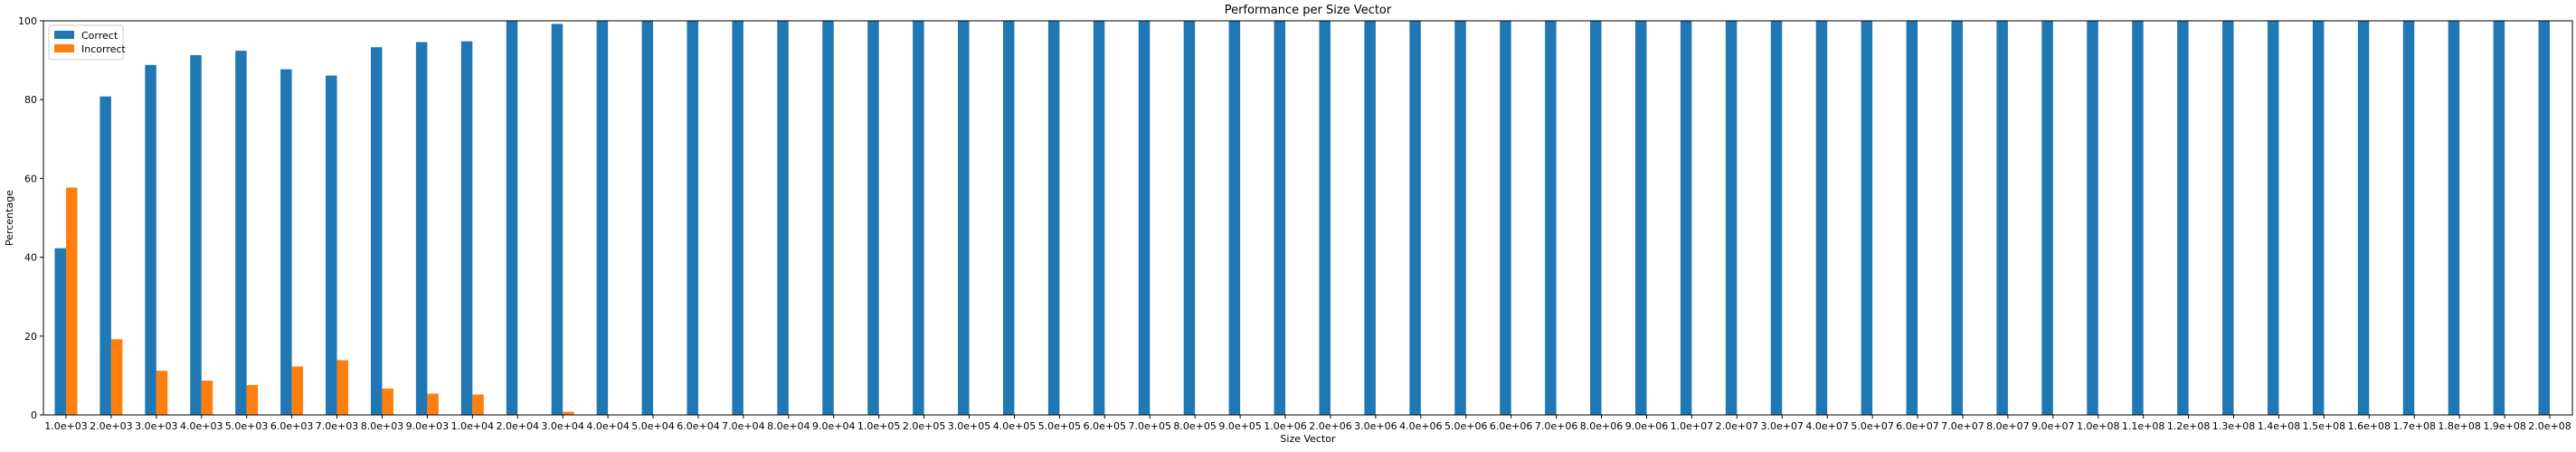 This screenshot has height=452, width=2576. I want to click on bar-correct-7.0e+06, so click(1551, 218).